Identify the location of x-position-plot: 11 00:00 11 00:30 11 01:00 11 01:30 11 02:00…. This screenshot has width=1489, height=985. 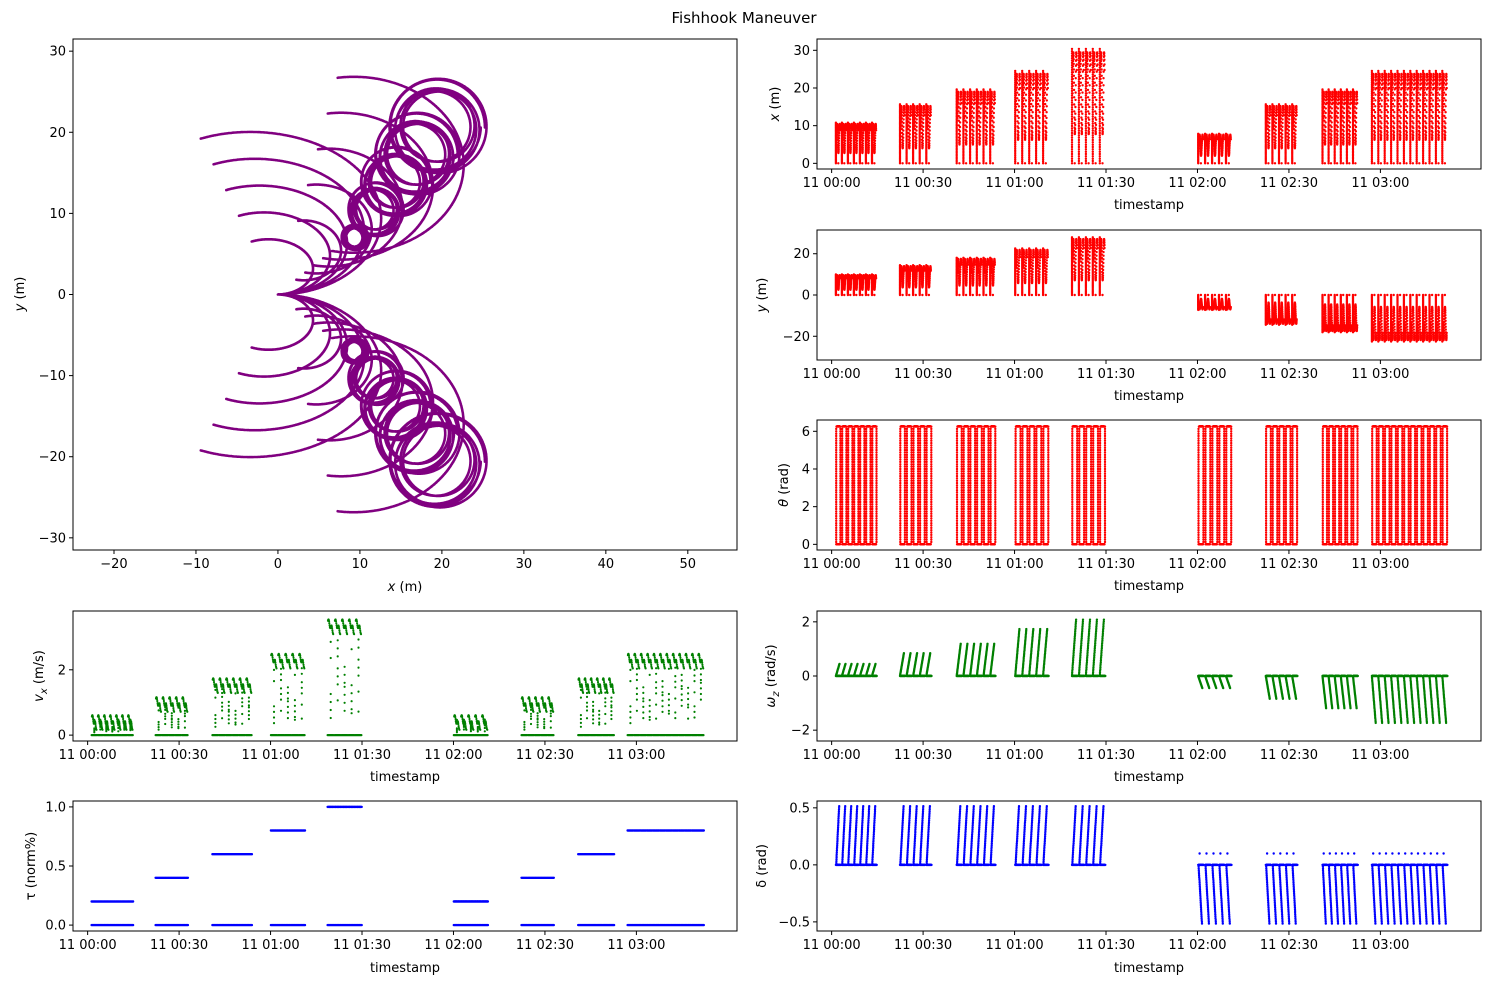
(1125, 125).